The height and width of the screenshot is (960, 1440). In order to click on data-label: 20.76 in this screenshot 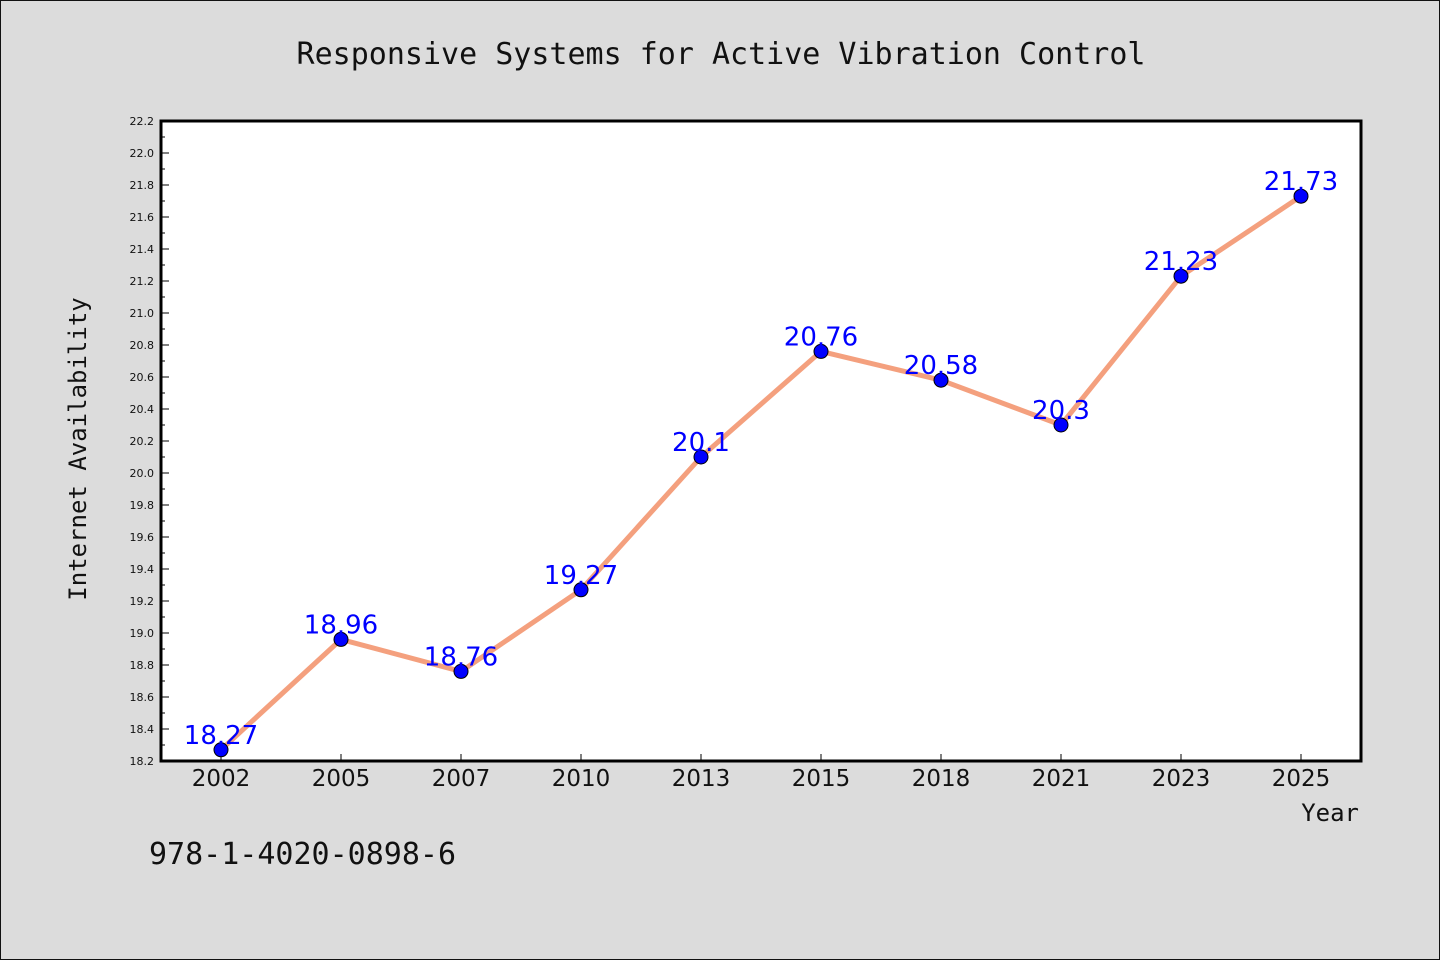, I will do `click(821, 337)`.